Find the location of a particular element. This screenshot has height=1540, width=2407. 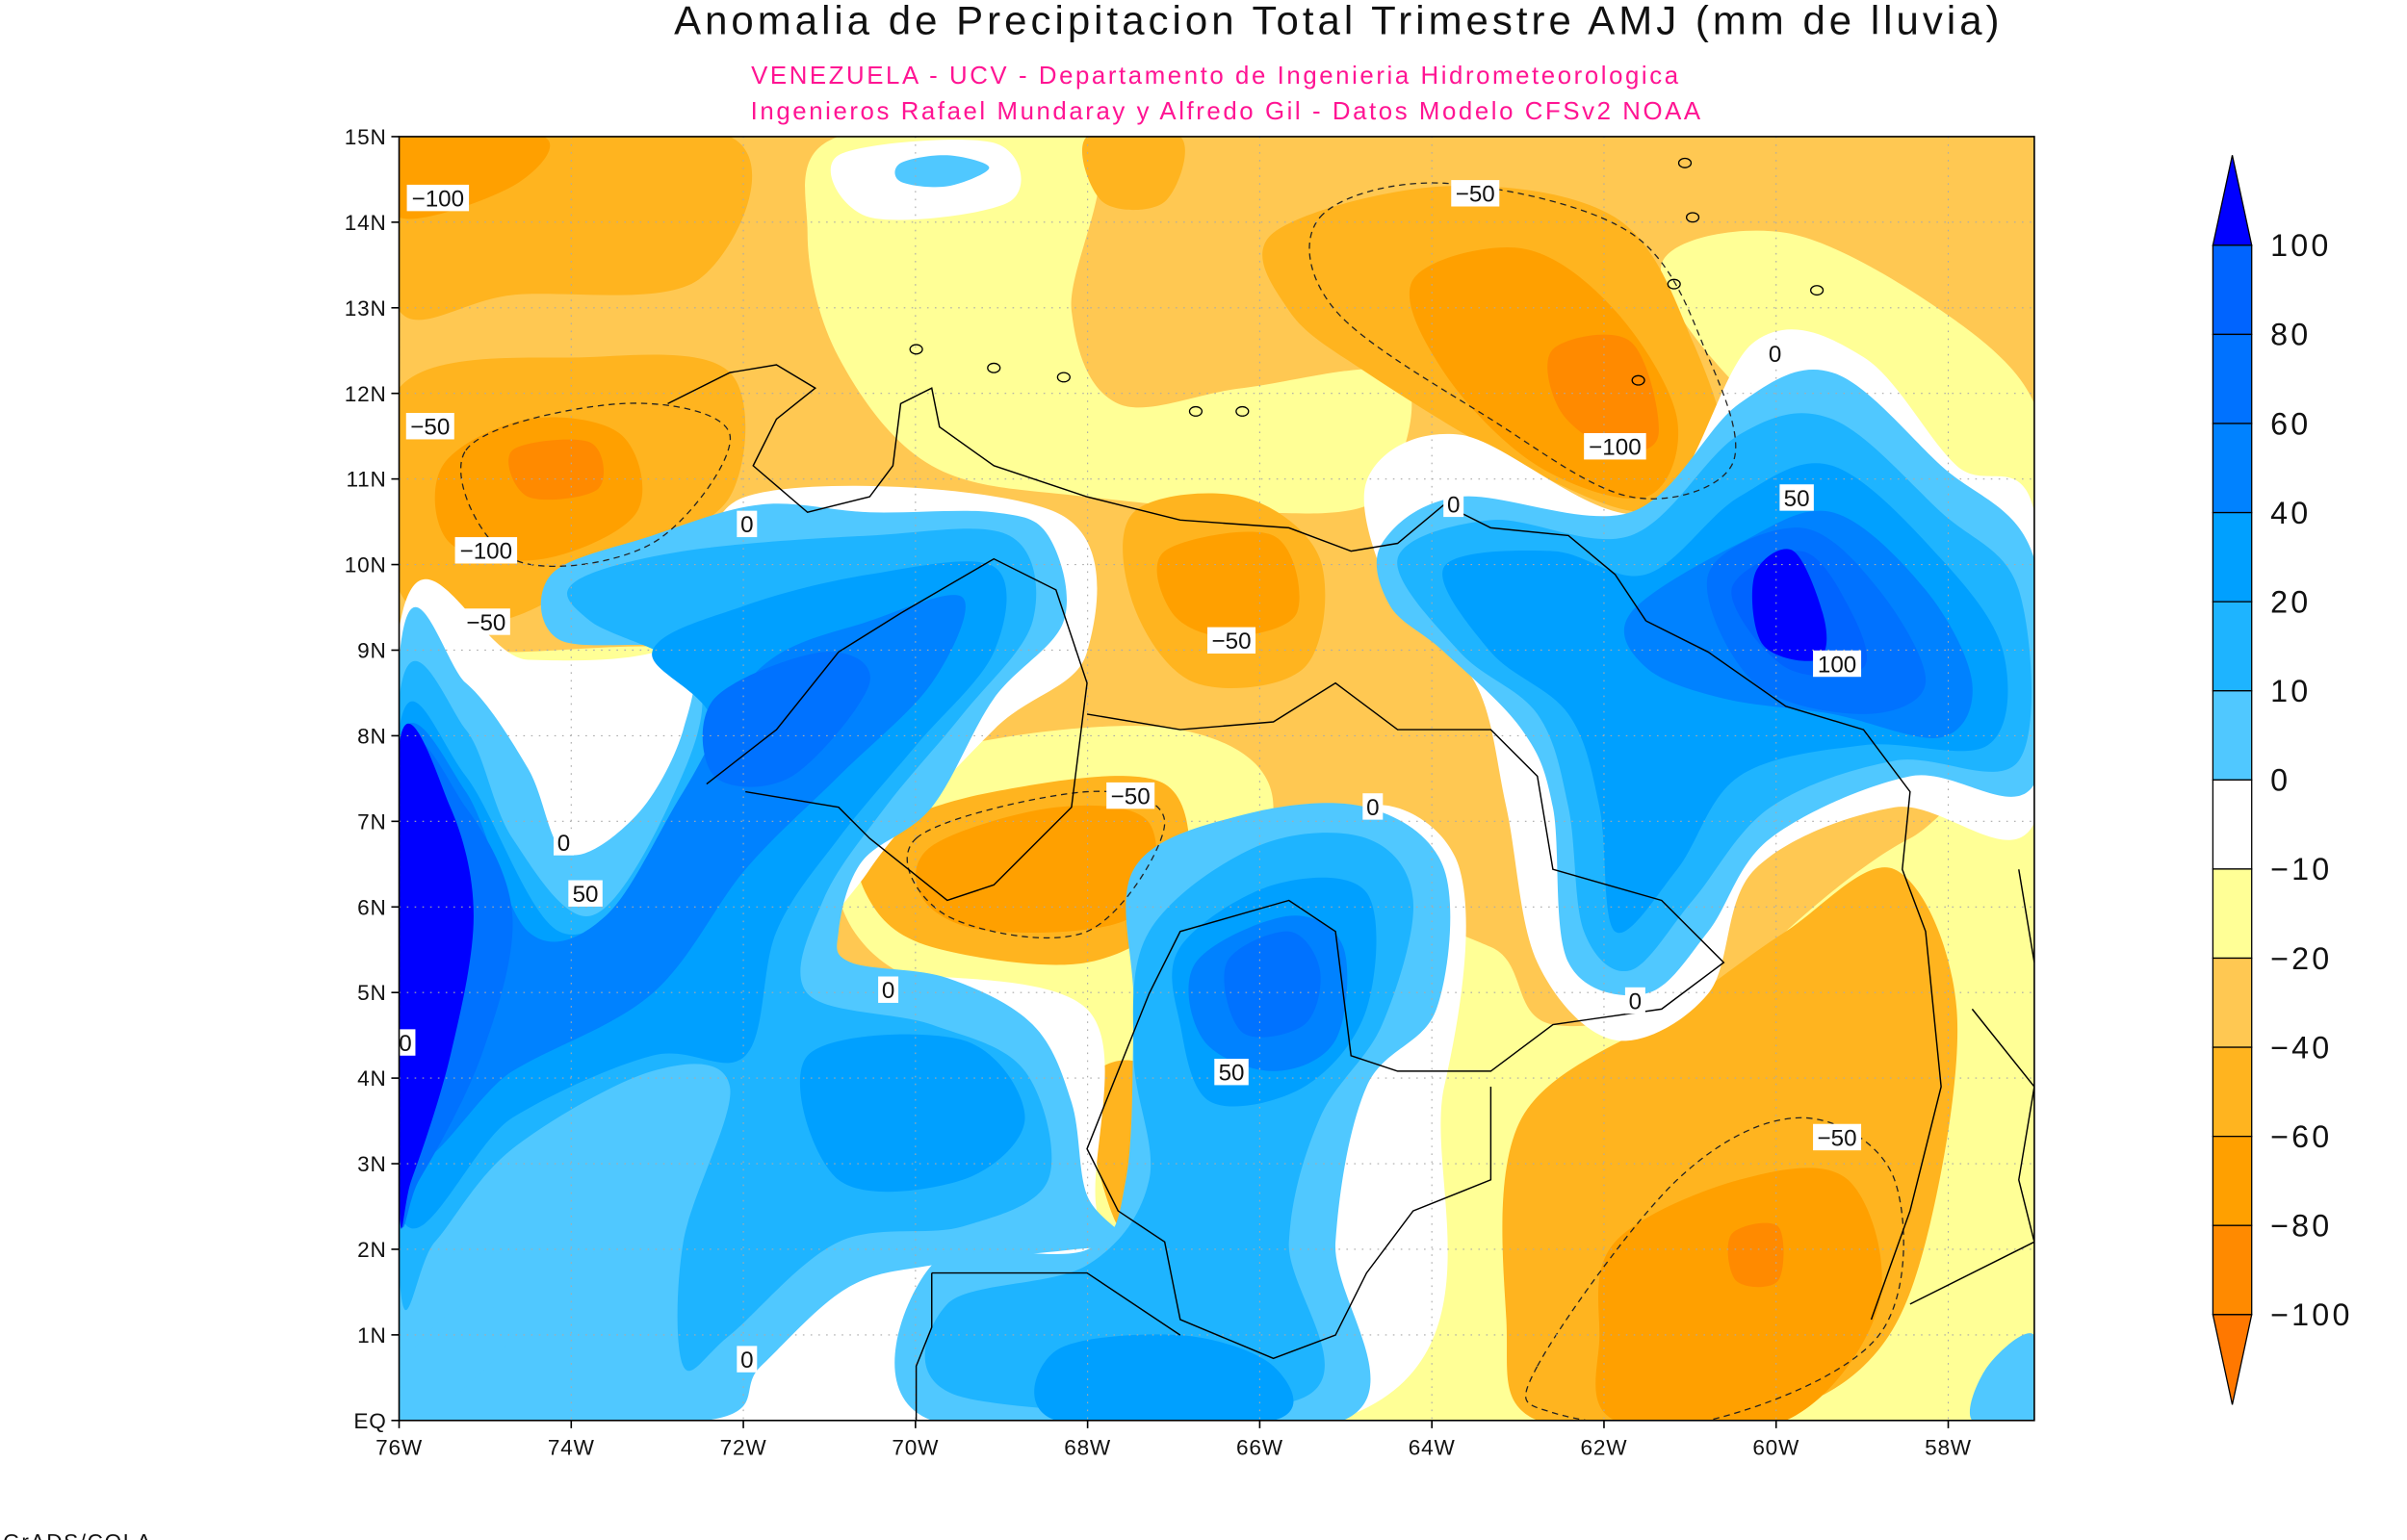

y-tick-label: 6N is located at coordinates (371, 907).